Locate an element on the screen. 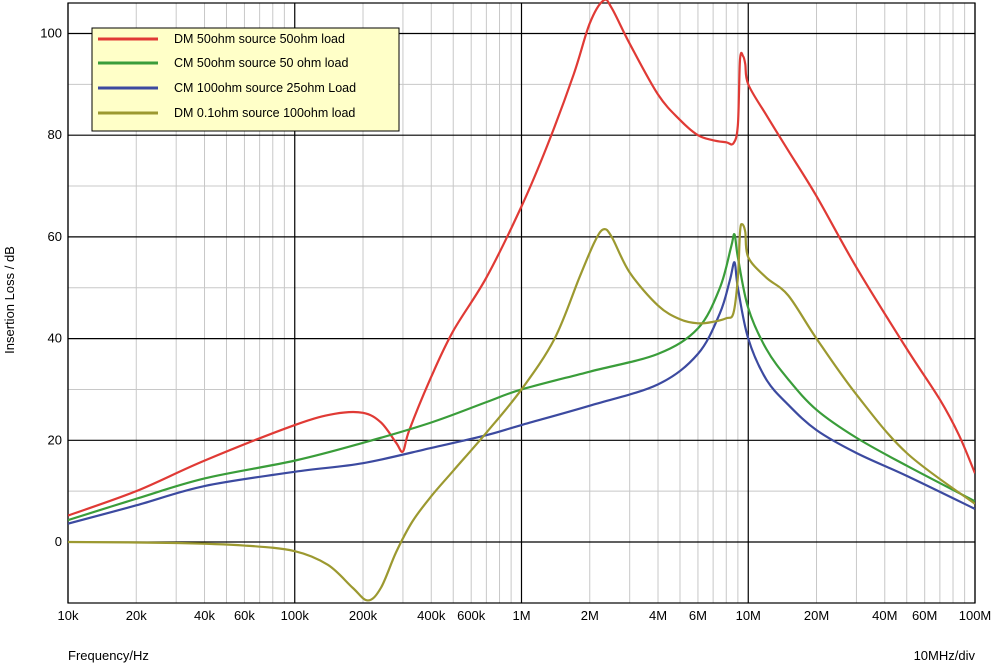 The width and height of the screenshot is (1000, 668). legend-label-1: CM 50ohm source 50 ohm load is located at coordinates (261, 63).